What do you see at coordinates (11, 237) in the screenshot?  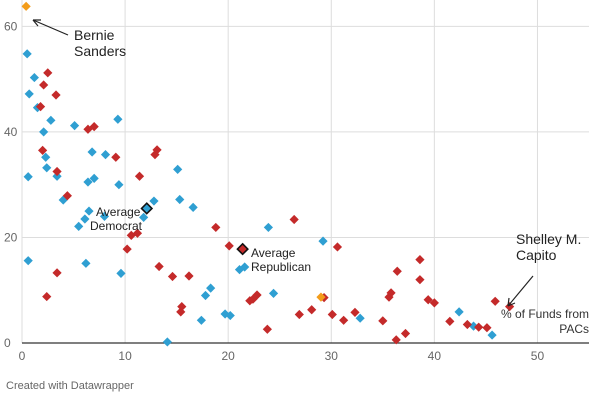 I see `y-tick-20: 20` at bounding box center [11, 237].